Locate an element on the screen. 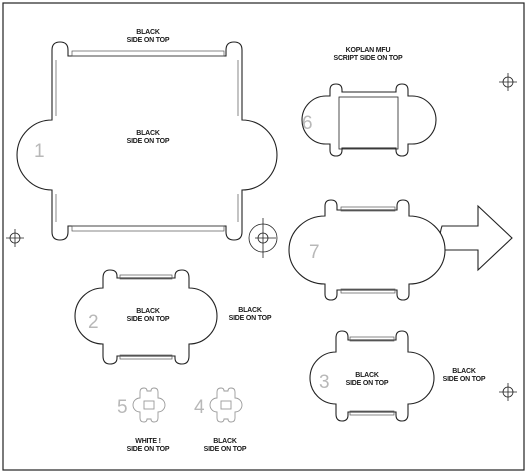  piece-7: 7 is located at coordinates (367, 250).